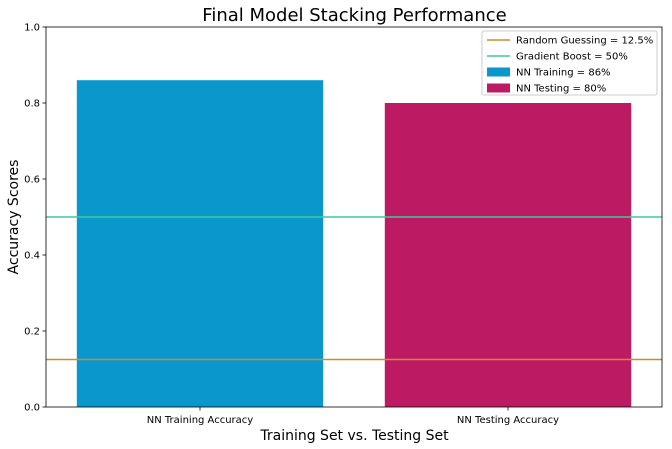 This screenshot has width=672, height=449. What do you see at coordinates (32, 256) in the screenshot?
I see `y-tick-label: 0.4` at bounding box center [32, 256].